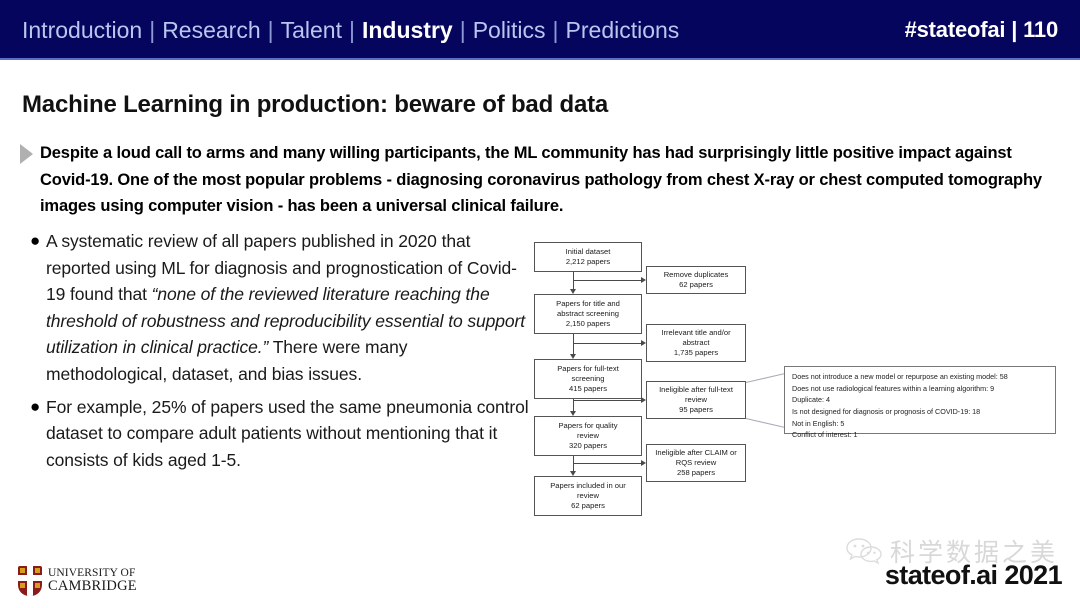 The width and height of the screenshot is (1080, 608). I want to click on hashtag-and-page-number: #stateofai | 110, so click(981, 29).